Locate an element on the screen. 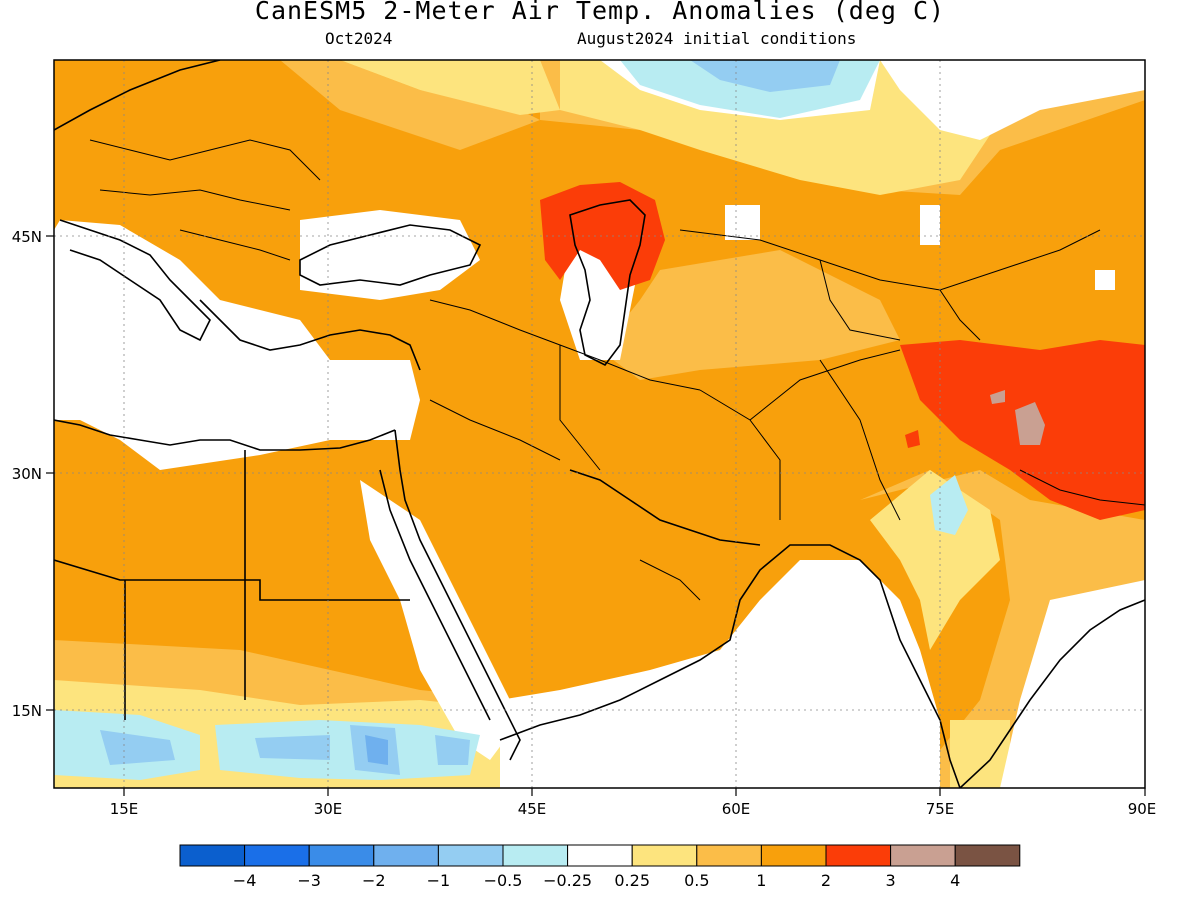 The height and width of the screenshot is (900, 1200). lat-tick-label: 45N is located at coordinates (27, 237).